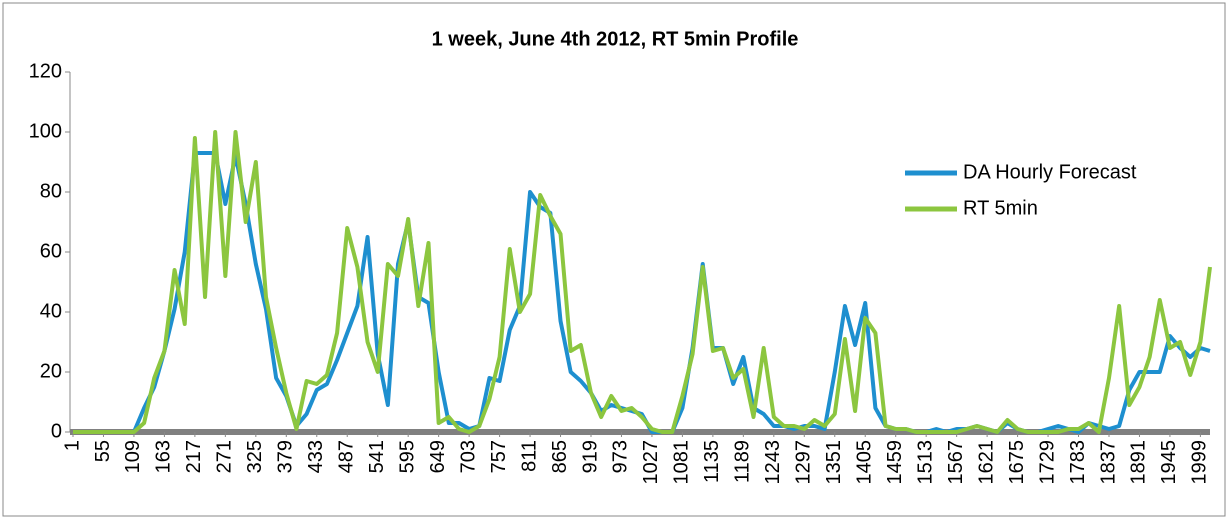  I want to click on y-tick-label: 0, so click(56, 431).